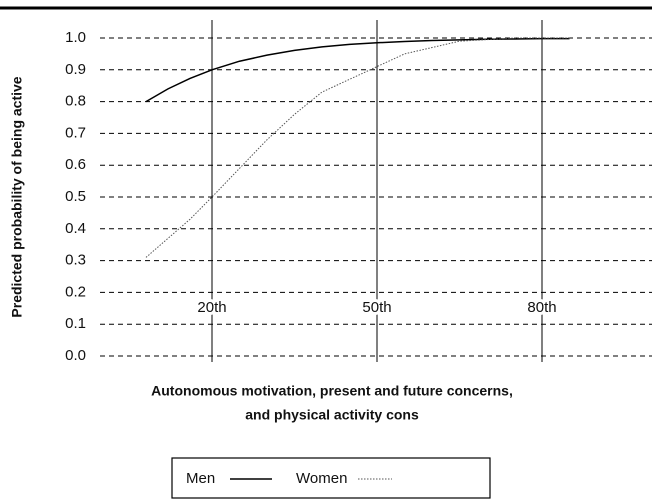 The height and width of the screenshot is (500, 652). What do you see at coordinates (75, 164) in the screenshot?
I see `y-tick-label: 0.6` at bounding box center [75, 164].